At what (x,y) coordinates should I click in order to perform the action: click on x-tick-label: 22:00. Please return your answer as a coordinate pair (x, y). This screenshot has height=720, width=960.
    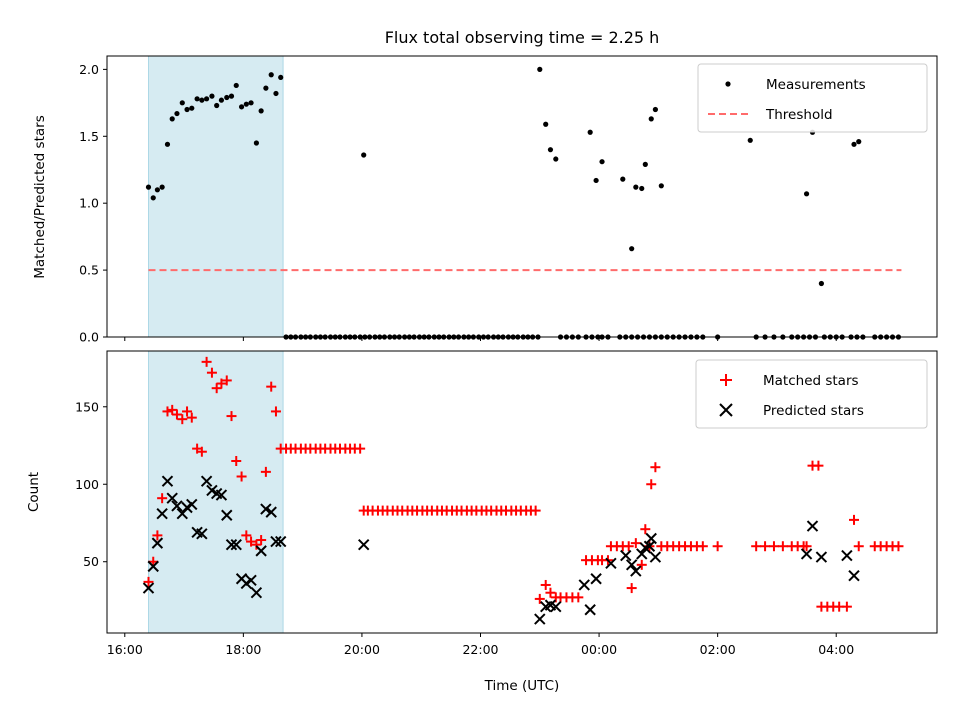
    Looking at the image, I should click on (480, 649).